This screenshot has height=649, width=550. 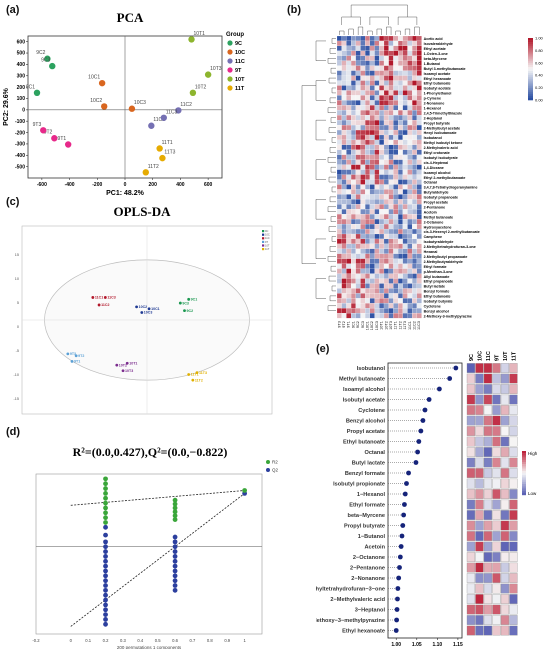 I want to click on oplsda-legend-swatch, so click(x=263, y=234).